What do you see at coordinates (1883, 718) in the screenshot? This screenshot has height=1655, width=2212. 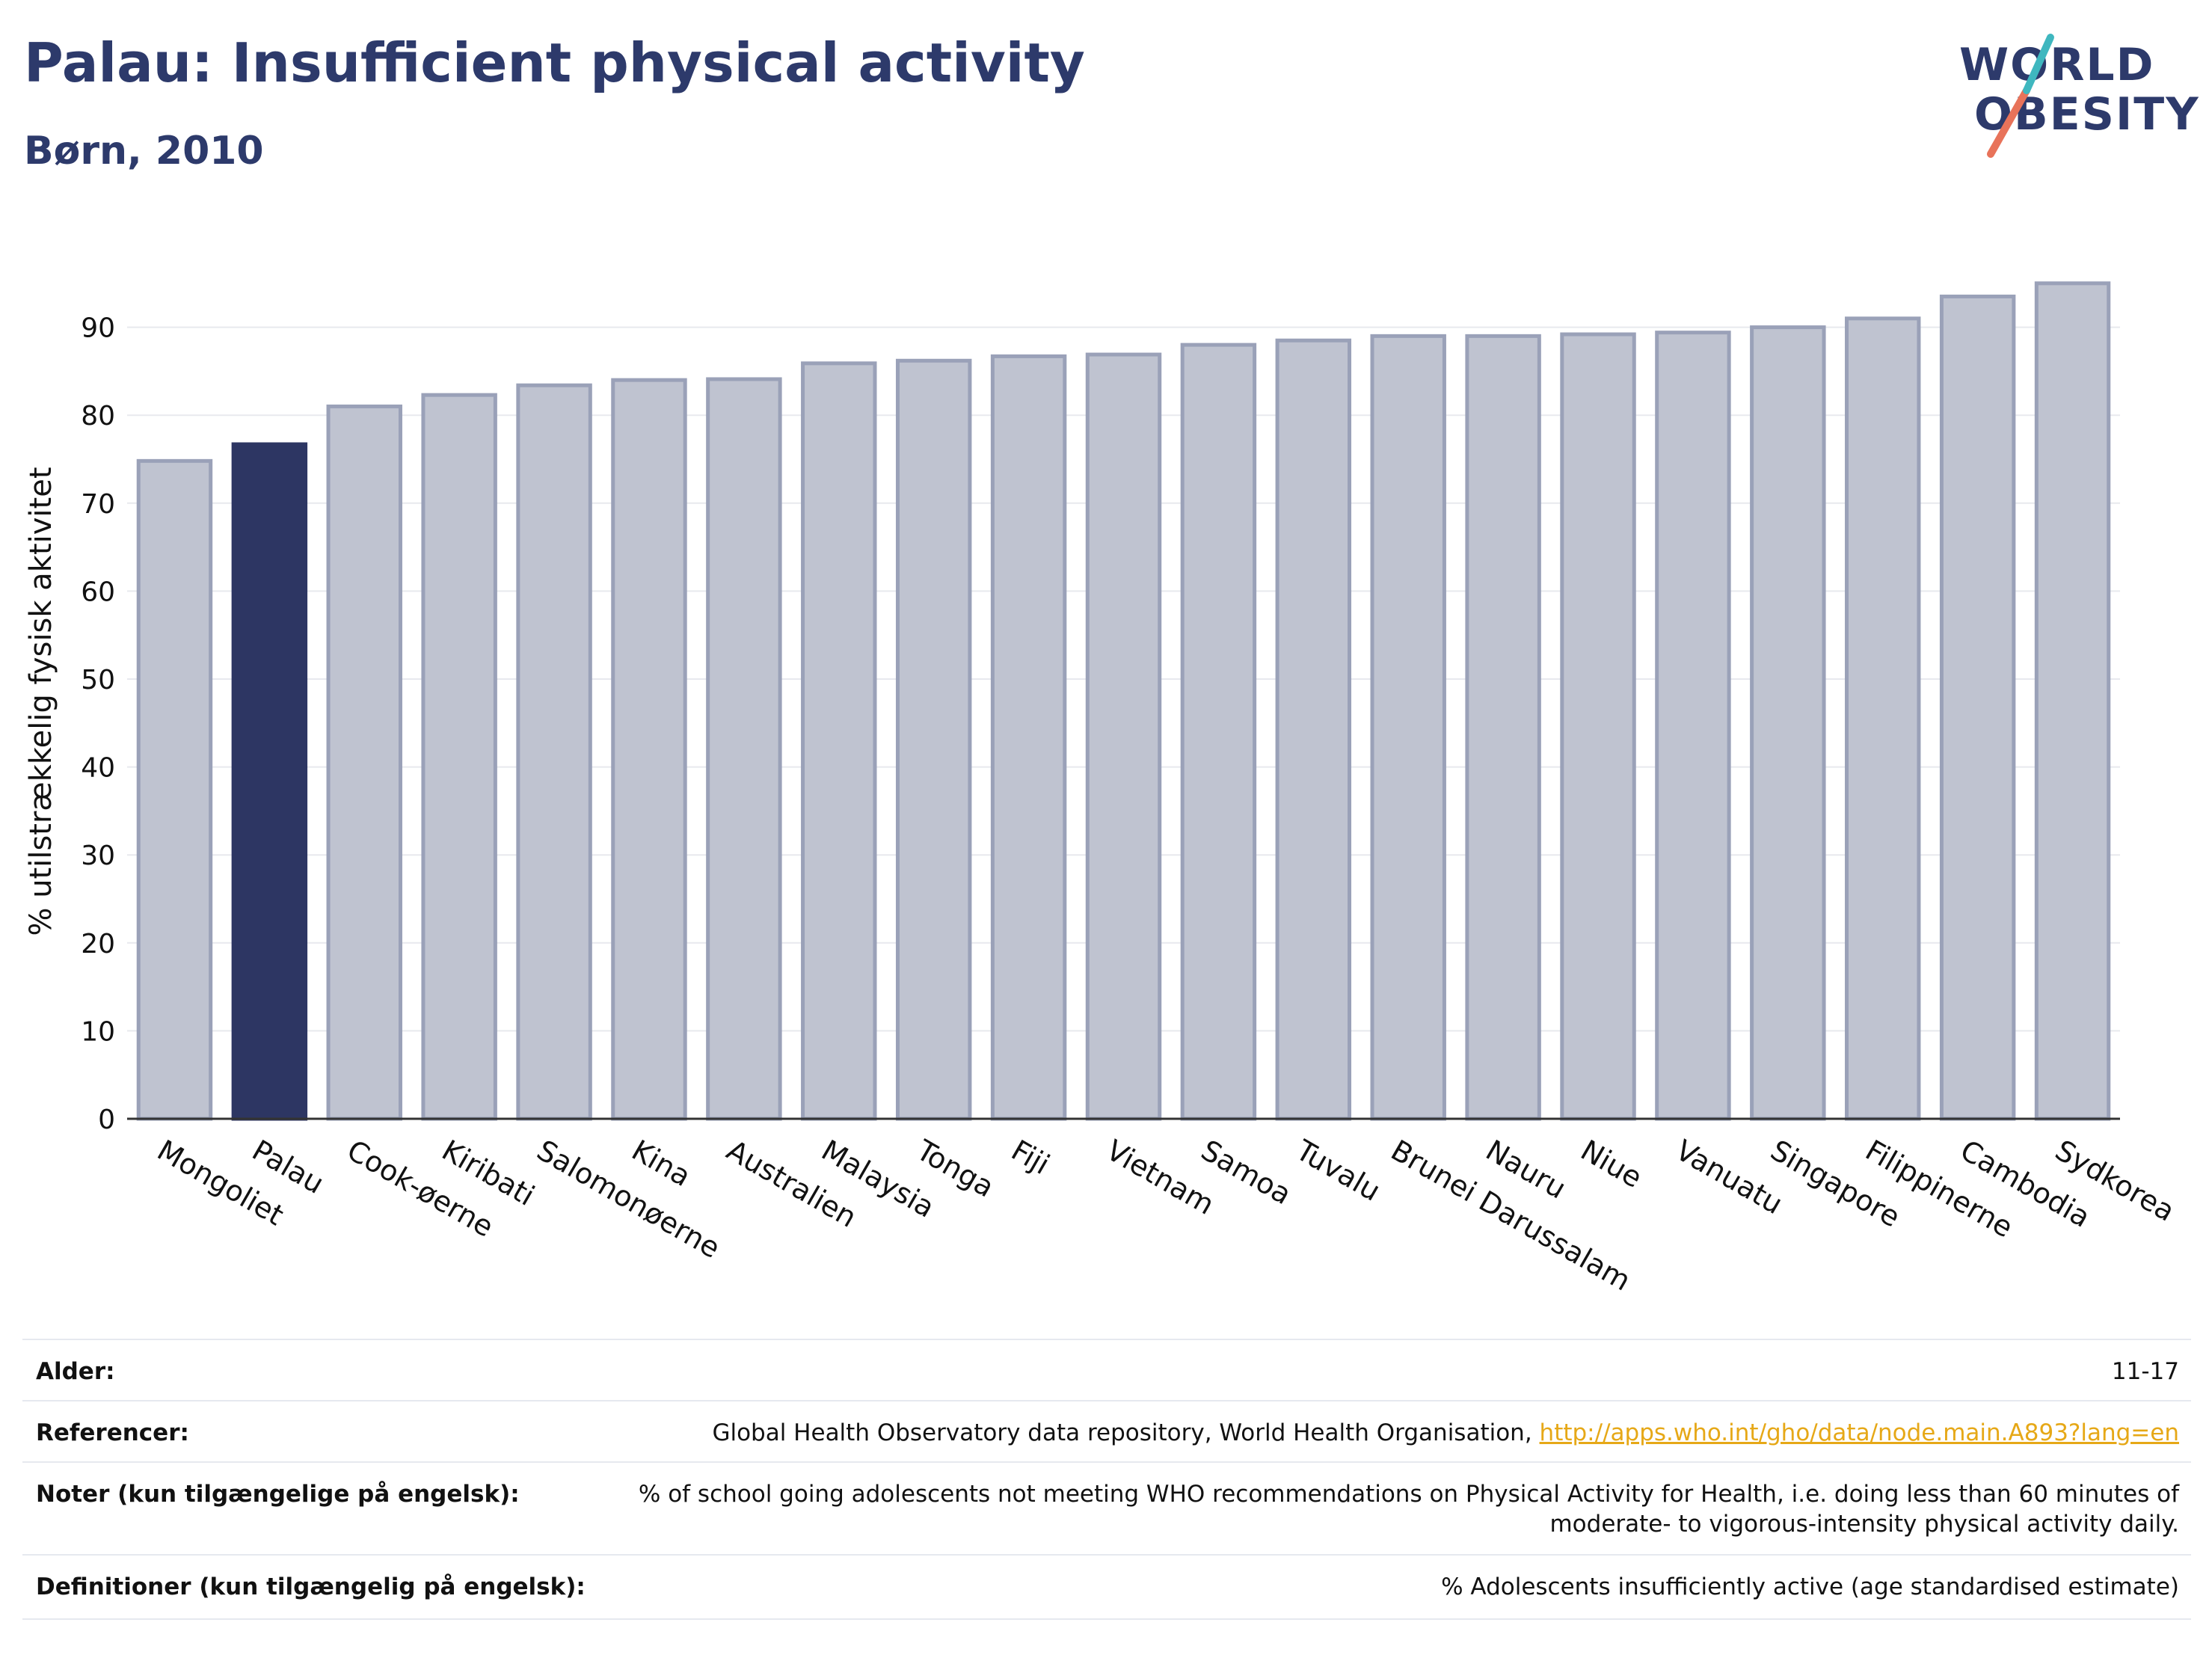 I see `bar-filippinerne` at bounding box center [1883, 718].